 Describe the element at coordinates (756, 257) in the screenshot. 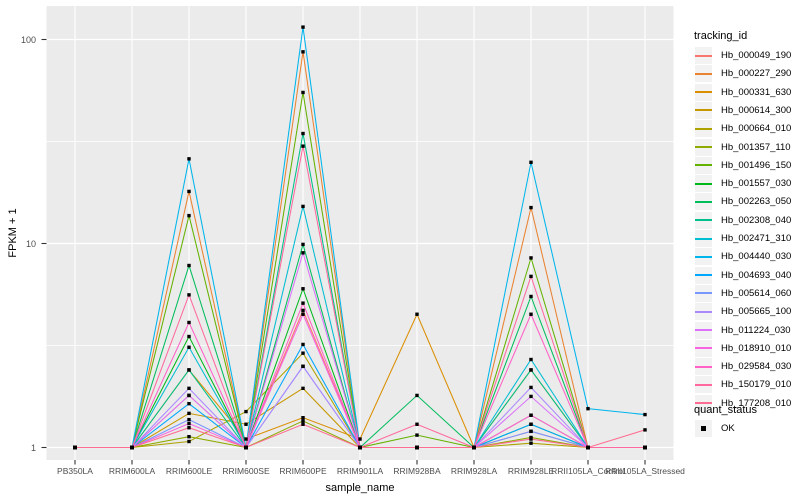

I see `legend-entry-label: Hb_004440_030` at that location.